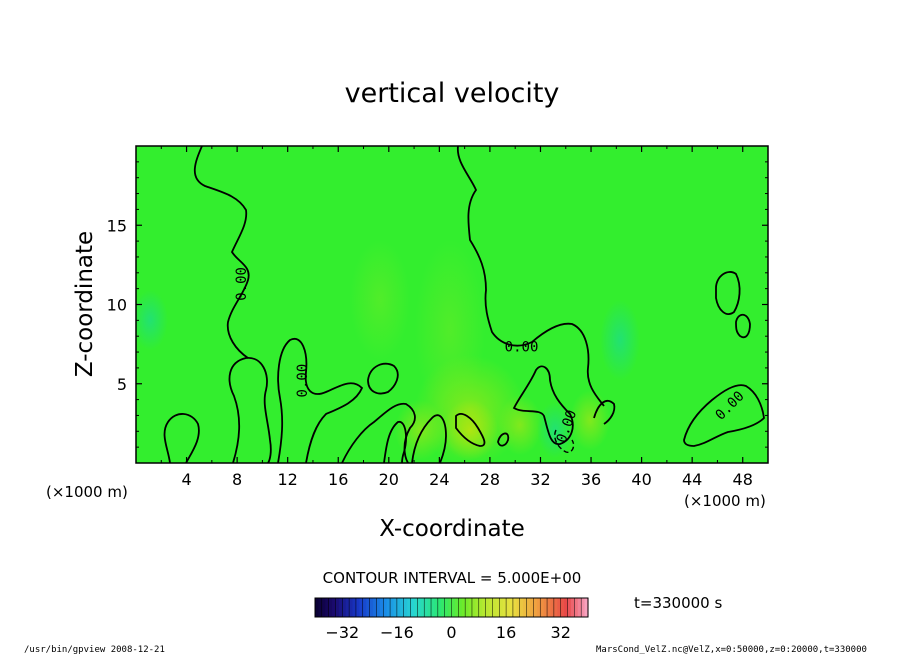 This screenshot has width=904, height=654. I want to click on y-tick-label: 5, so click(122, 384).